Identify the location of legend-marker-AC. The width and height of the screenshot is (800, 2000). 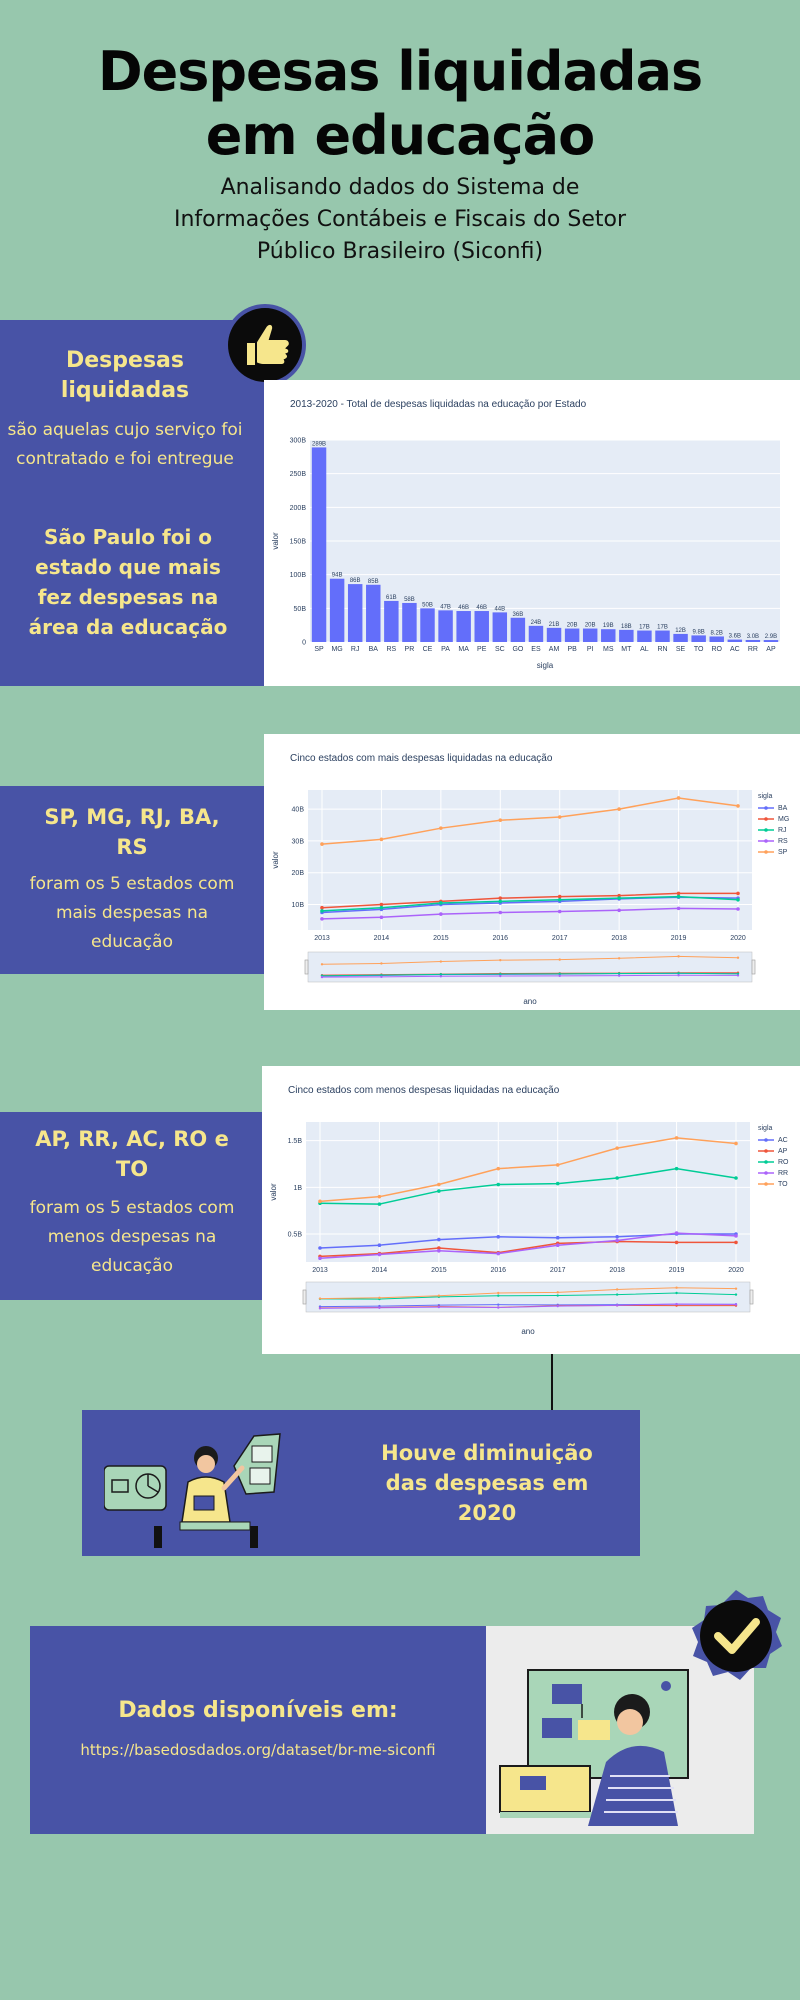
(766, 1140).